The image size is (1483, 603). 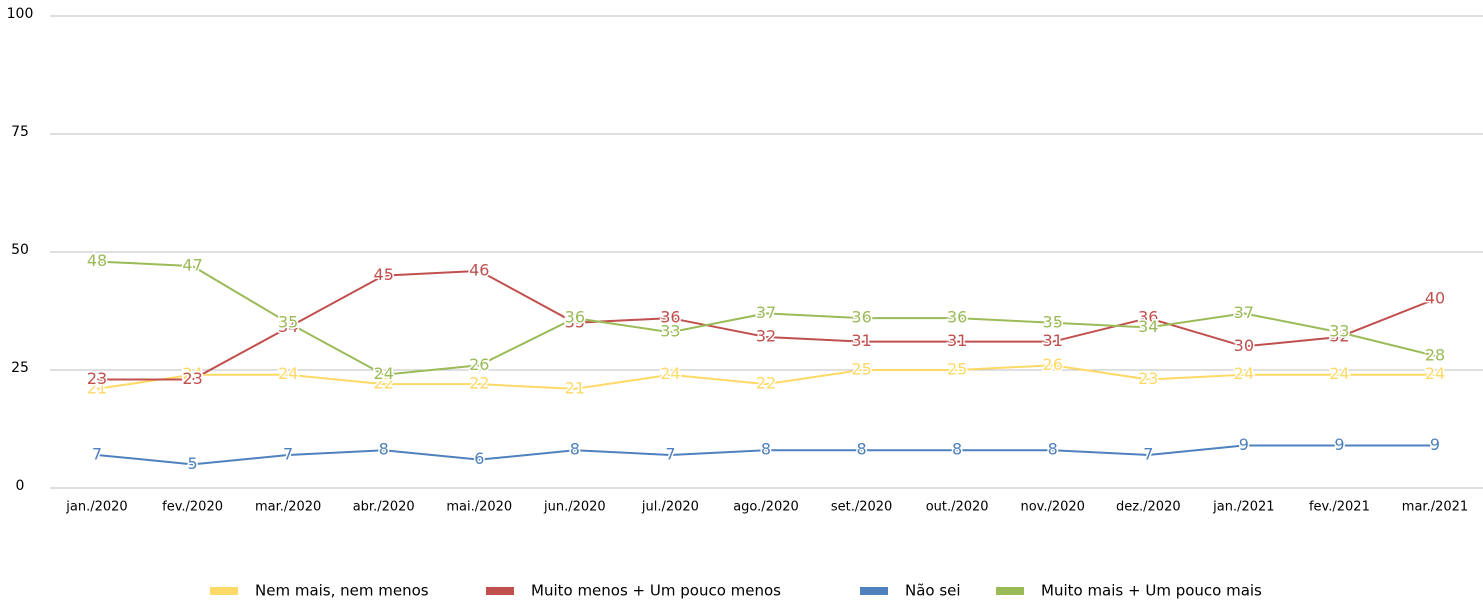 I want to click on x-tick-label: jan./2021, so click(x=1243, y=507).